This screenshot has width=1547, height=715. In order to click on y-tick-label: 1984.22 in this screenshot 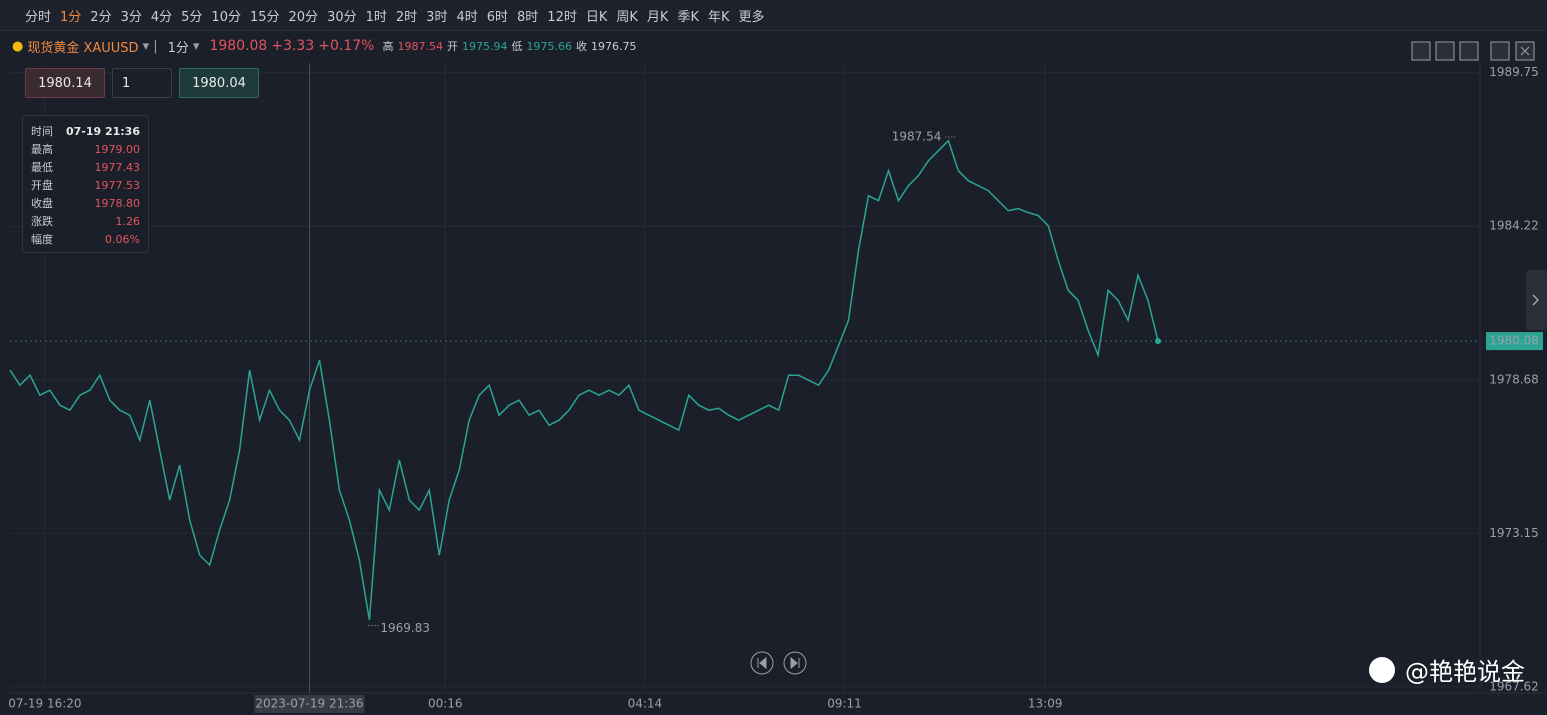, I will do `click(1514, 226)`.